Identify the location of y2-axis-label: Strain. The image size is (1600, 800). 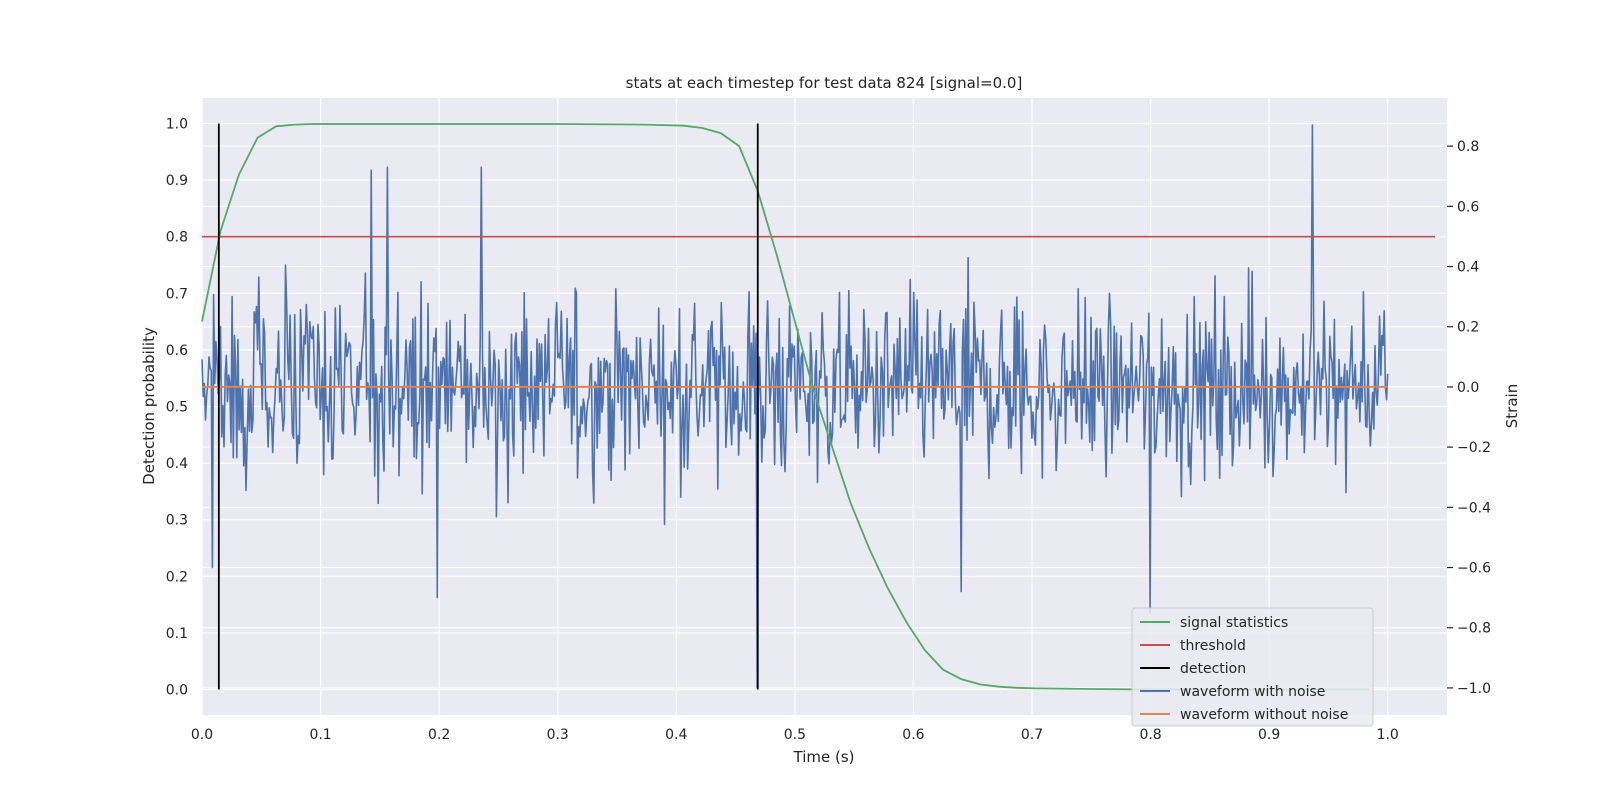
(1512, 406).